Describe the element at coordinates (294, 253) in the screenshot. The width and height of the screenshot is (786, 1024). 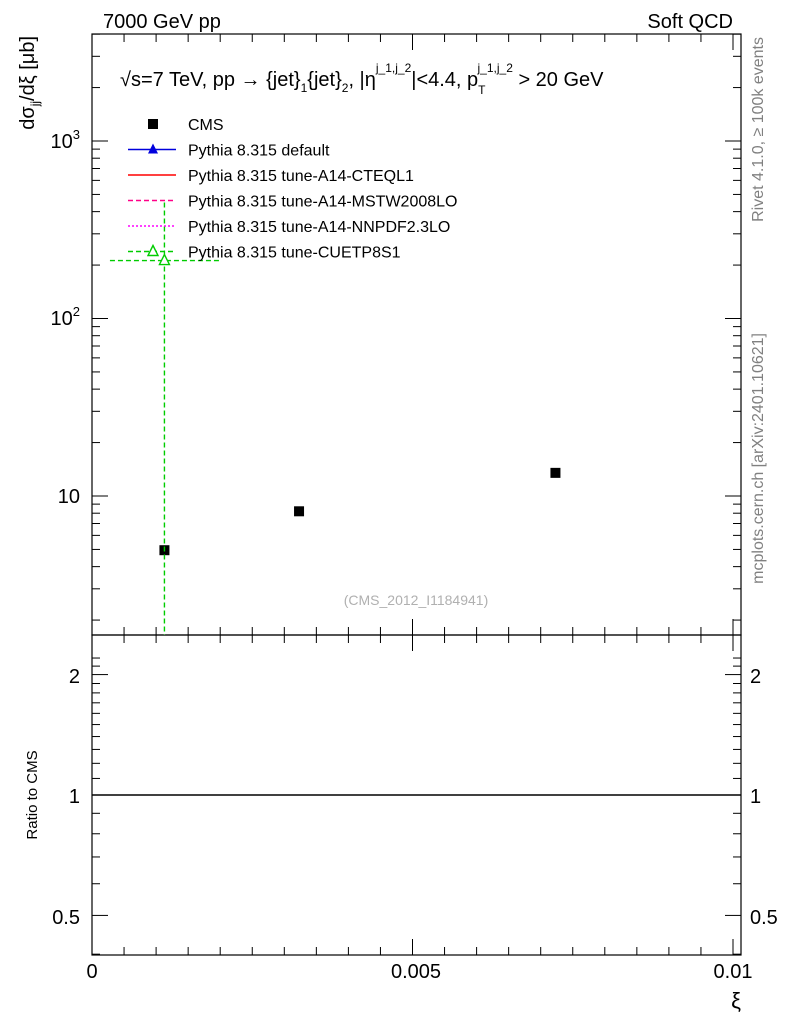
I see `legend-label: Pythia 8.315 tune-CUETP8S1` at that location.